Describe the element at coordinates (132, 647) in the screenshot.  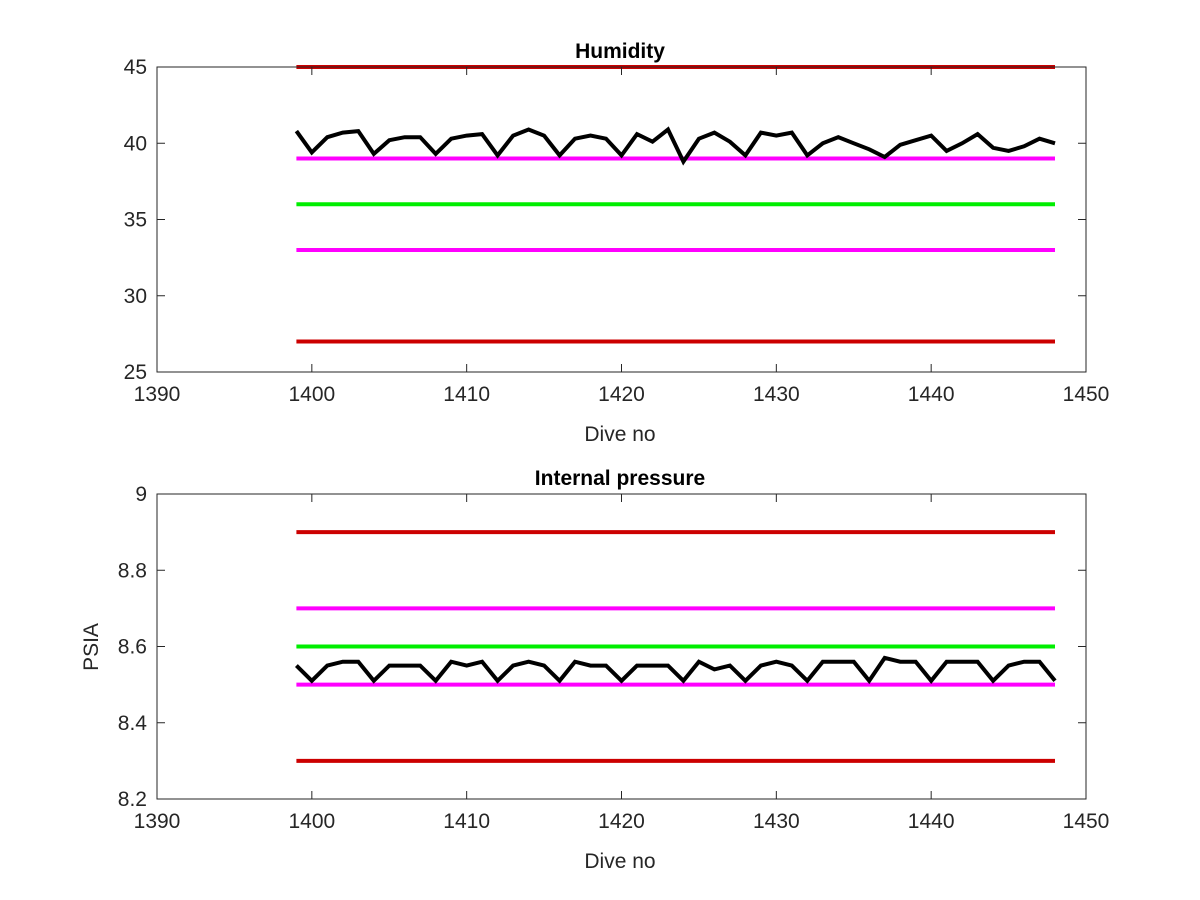
I see `internal-pressure-y-tick-label: 8.6` at that location.